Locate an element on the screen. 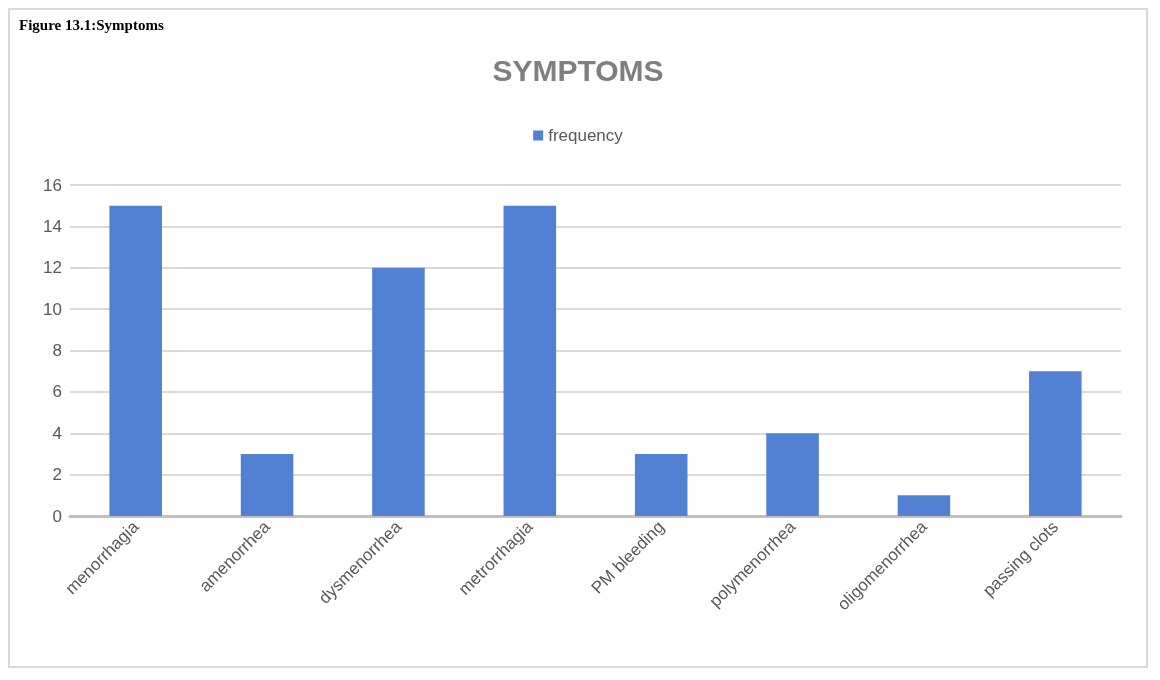 The height and width of the screenshot is (680, 1160). y-tick-label: 16 is located at coordinates (52, 185).